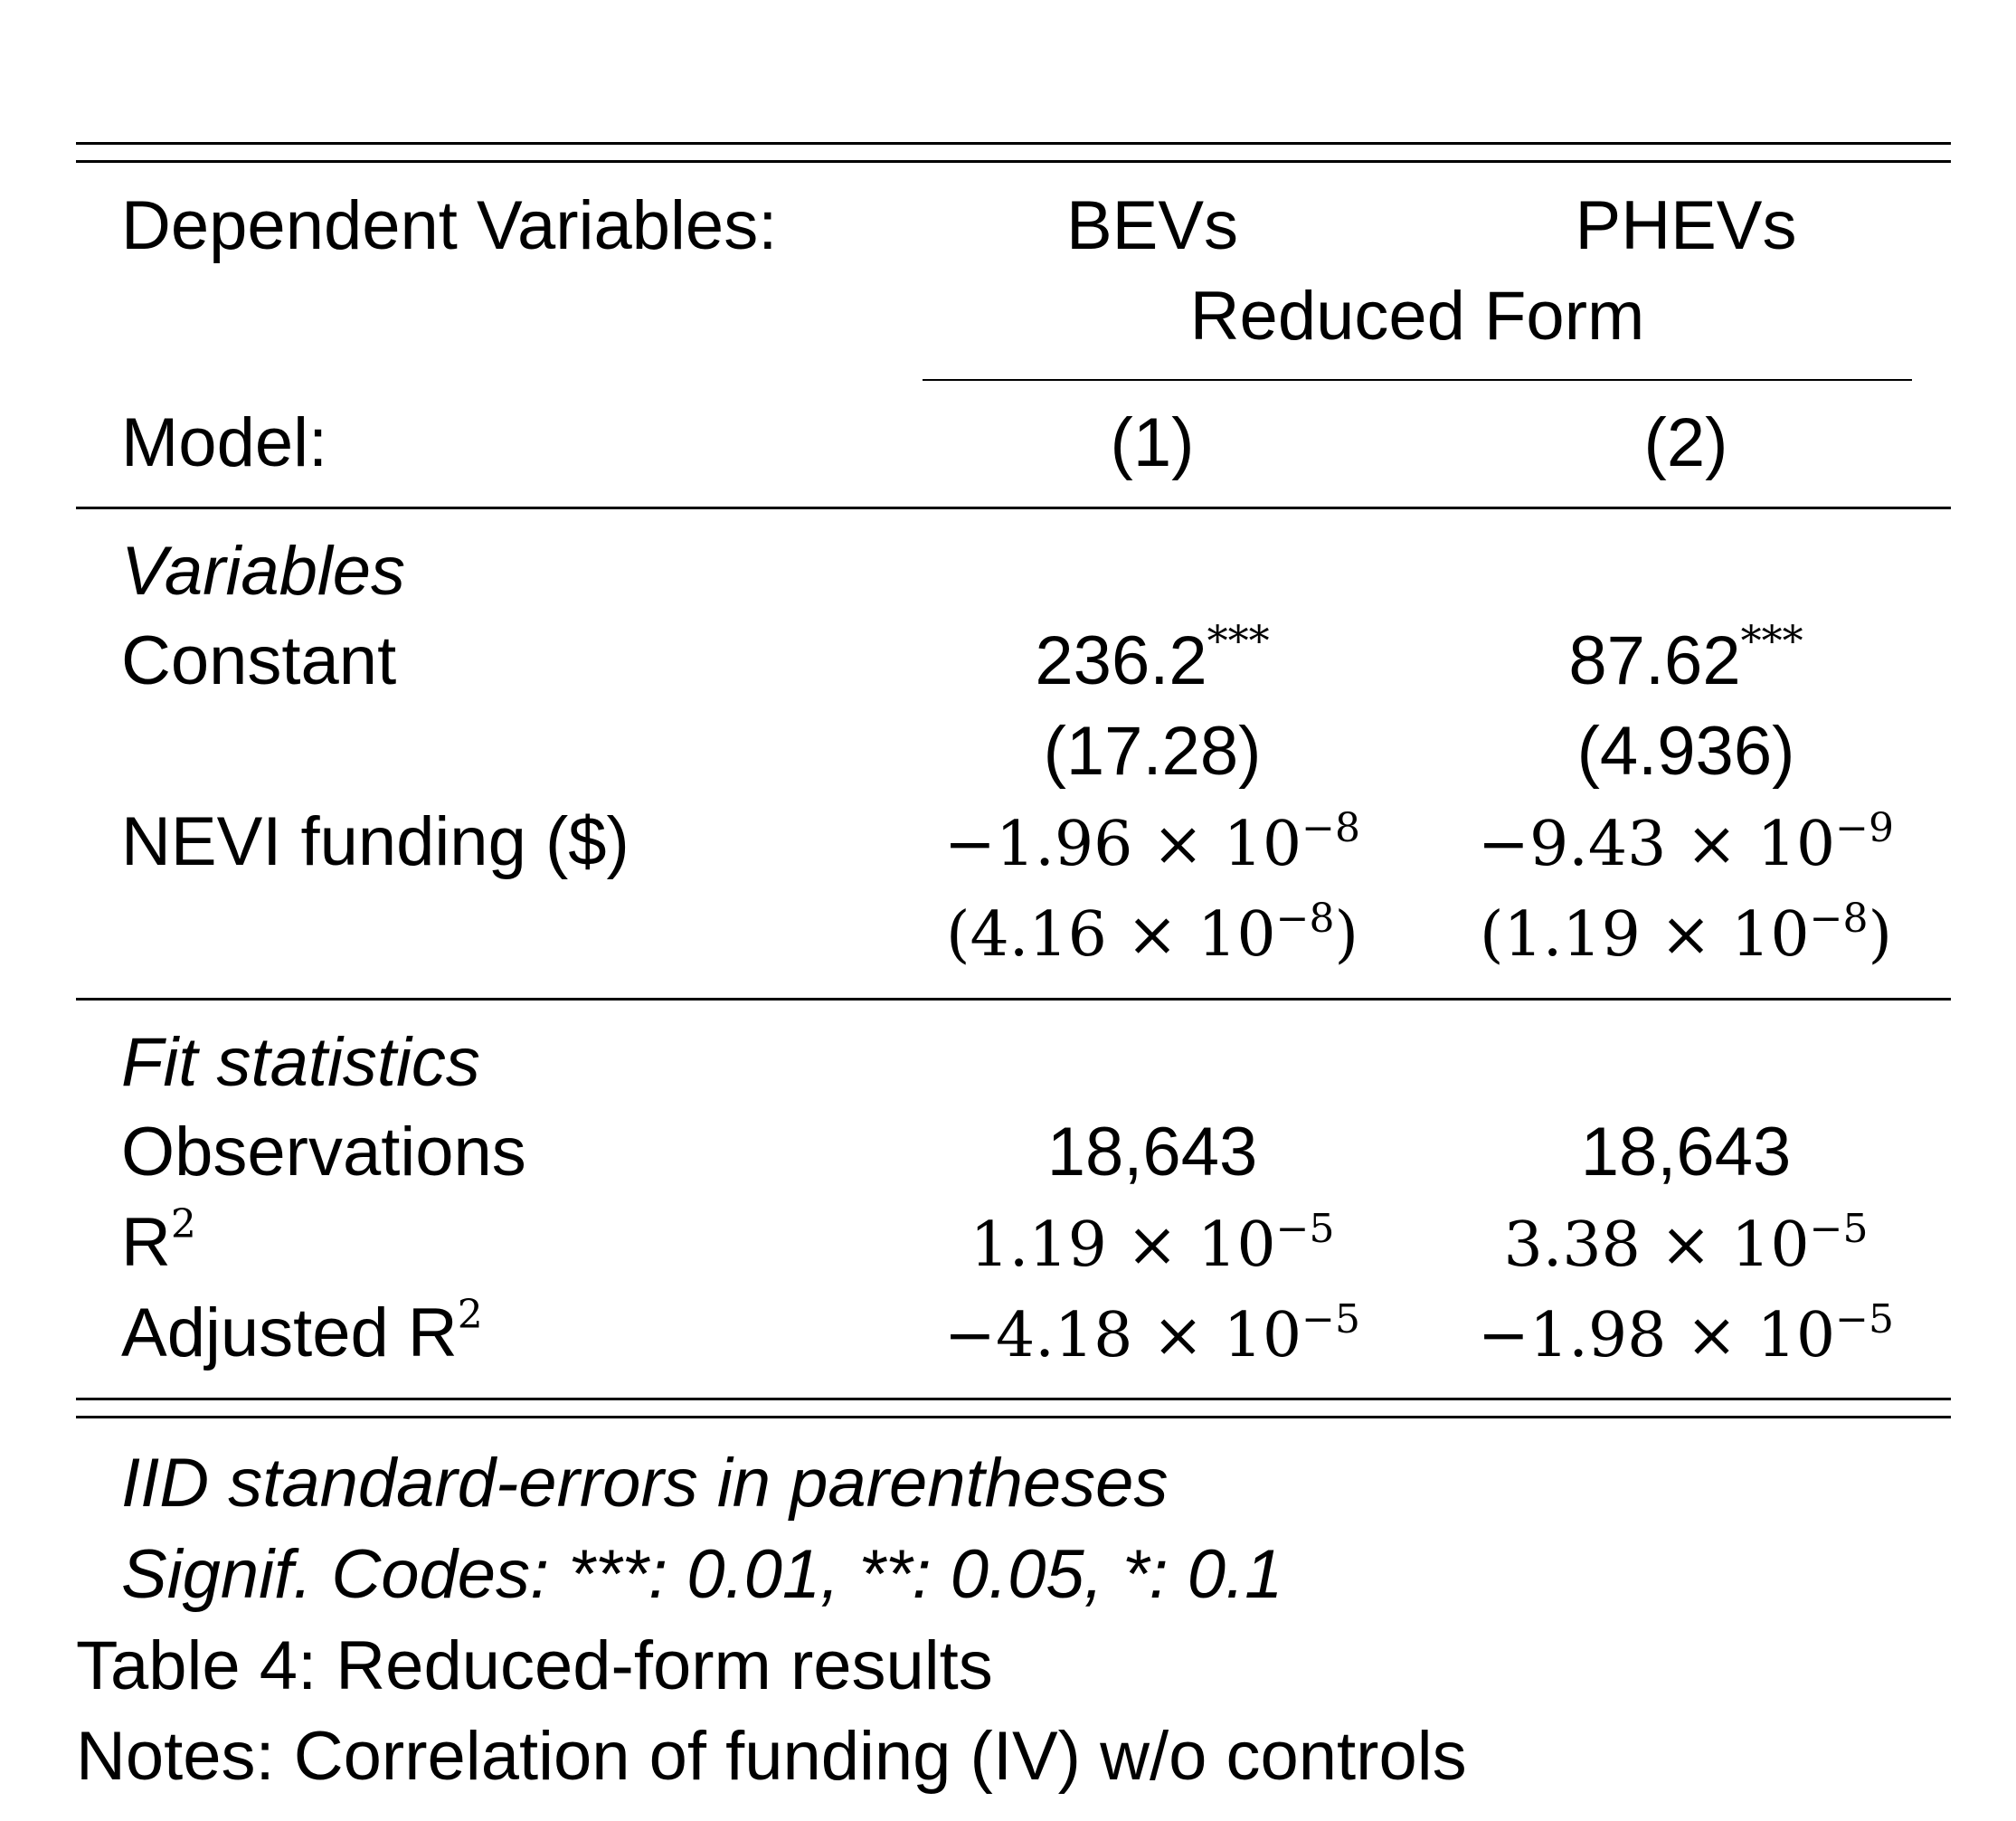 The image size is (2016, 1821). Describe the element at coordinates (259, 660) in the screenshot. I see `constant-label: Constant` at that location.